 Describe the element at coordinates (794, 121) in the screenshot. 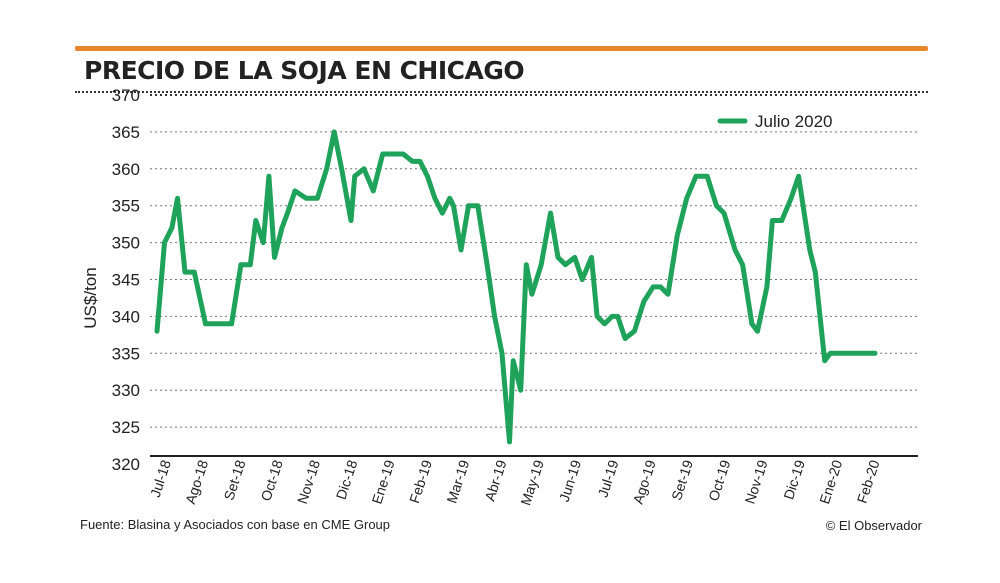

I see `legend-label: Julio 2020` at that location.